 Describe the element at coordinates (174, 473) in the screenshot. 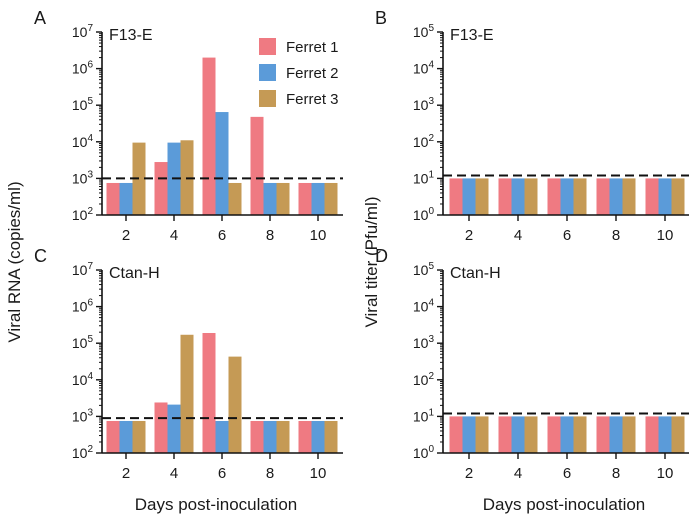

I see `x-tick-label-C-4: 4` at that location.